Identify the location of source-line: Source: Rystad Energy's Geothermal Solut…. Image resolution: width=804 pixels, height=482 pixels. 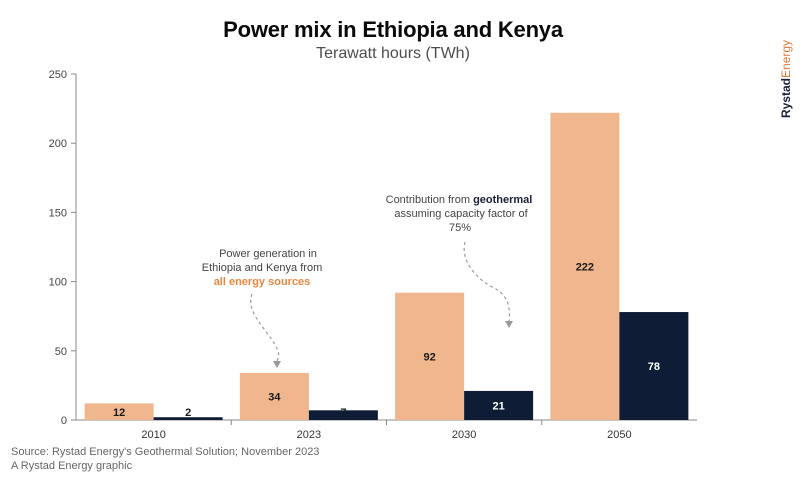
(165, 452).